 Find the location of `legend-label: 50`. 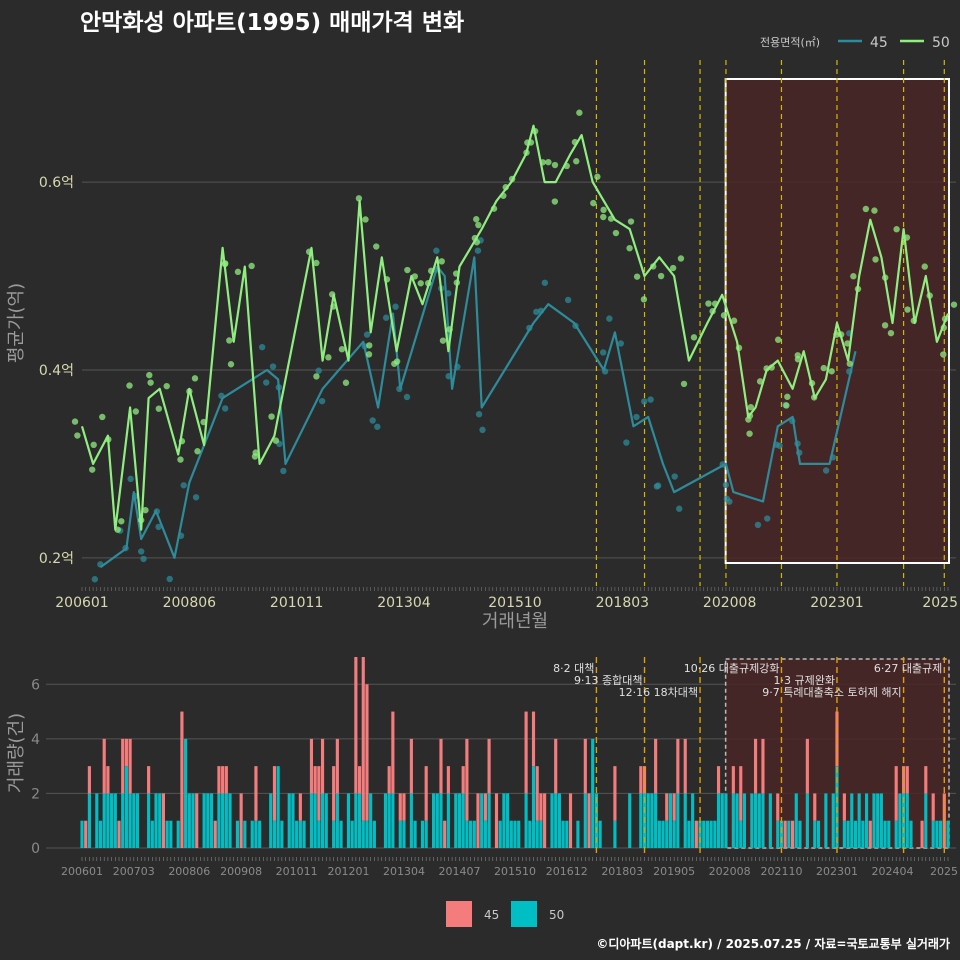

legend-label: 50 is located at coordinates (556, 915).